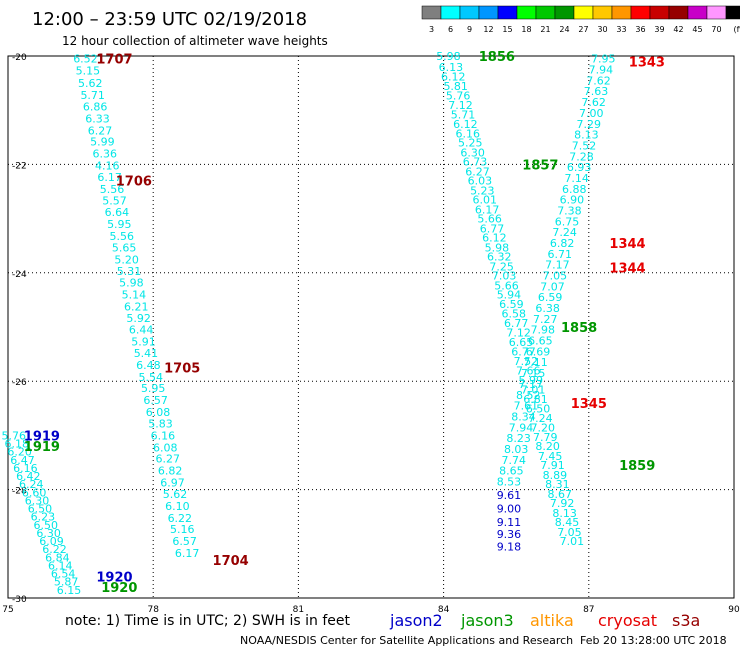 The height and width of the screenshot is (650, 740). I want to click on wave-height-point: 7.38, so click(569, 210).